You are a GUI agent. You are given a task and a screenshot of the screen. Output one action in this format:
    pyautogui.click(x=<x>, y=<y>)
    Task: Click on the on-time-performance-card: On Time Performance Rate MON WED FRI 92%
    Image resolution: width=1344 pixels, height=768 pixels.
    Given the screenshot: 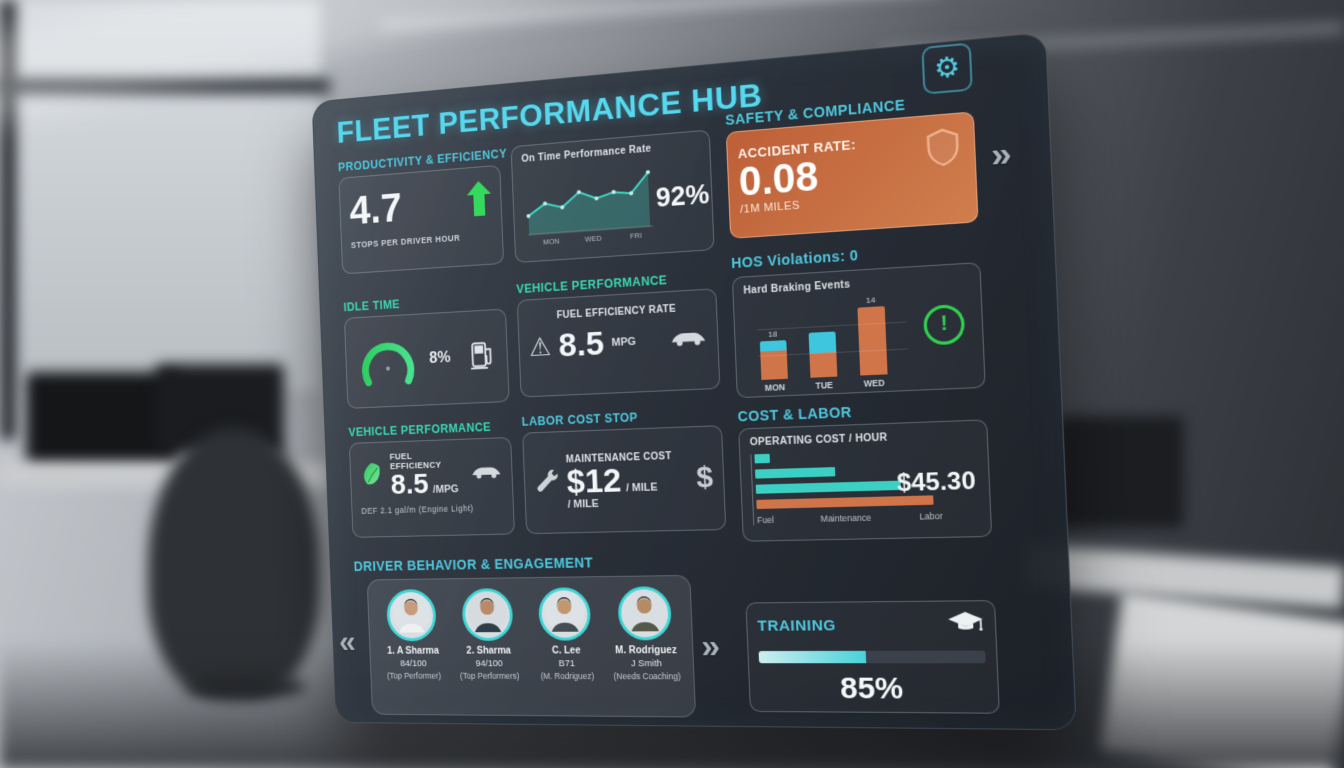 What is the action you would take?
    pyautogui.click(x=612, y=196)
    